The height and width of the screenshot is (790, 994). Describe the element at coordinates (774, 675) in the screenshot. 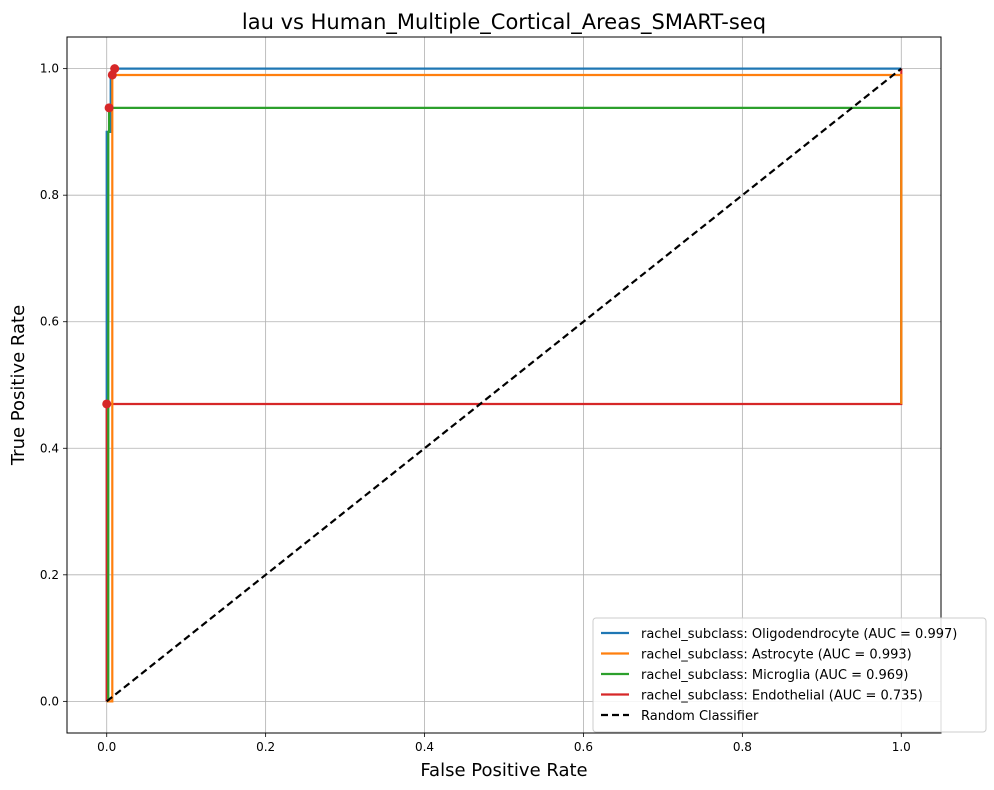

I see `legend-label: rachel_subclass: Microglia (AUC = 0.969)` at that location.